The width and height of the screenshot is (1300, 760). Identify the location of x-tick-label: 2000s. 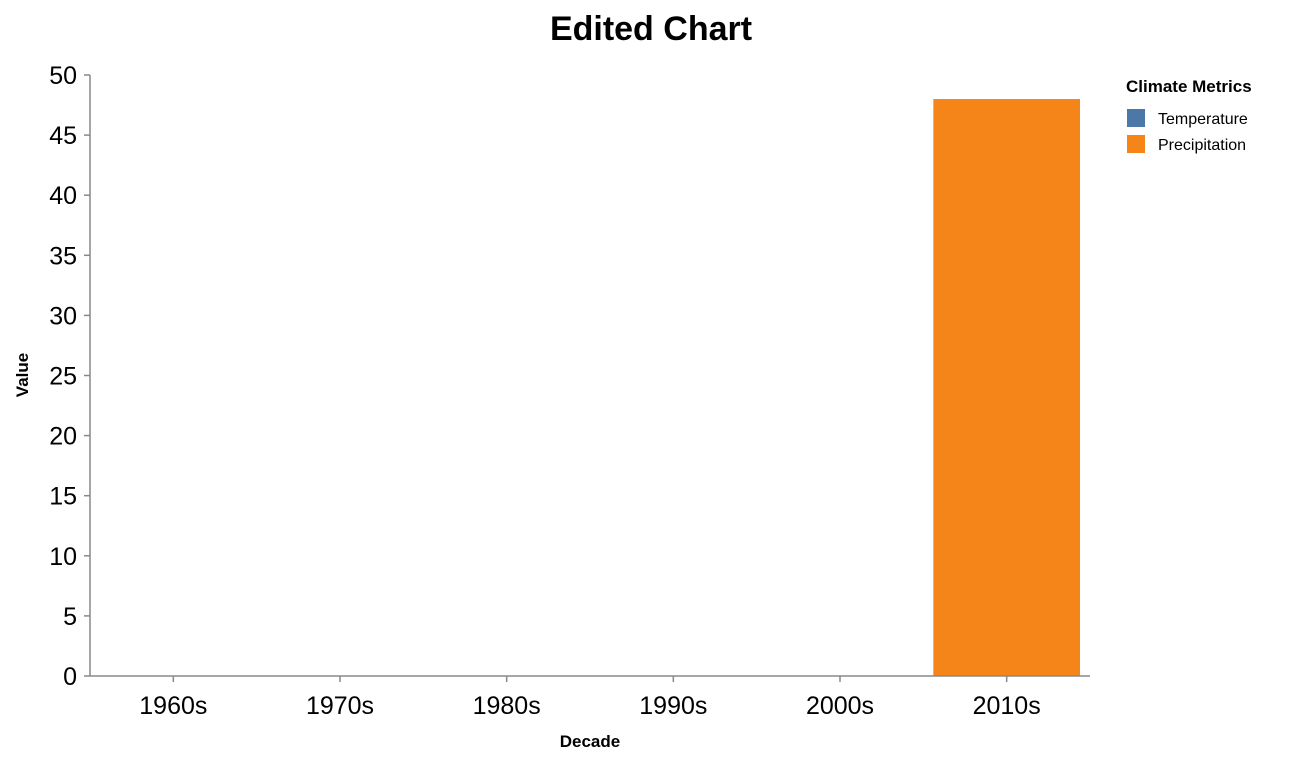
(840, 706).